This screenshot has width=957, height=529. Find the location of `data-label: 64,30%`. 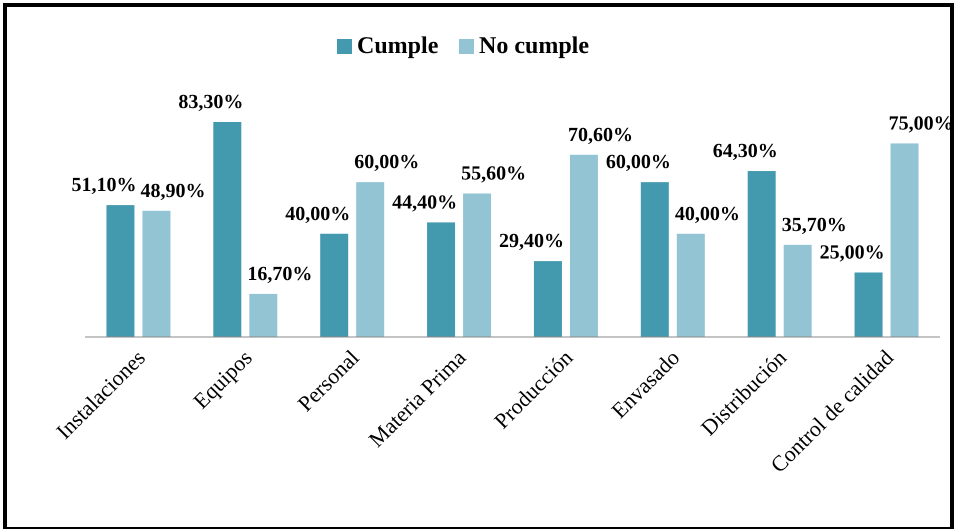

data-label: 64,30% is located at coordinates (745, 151).